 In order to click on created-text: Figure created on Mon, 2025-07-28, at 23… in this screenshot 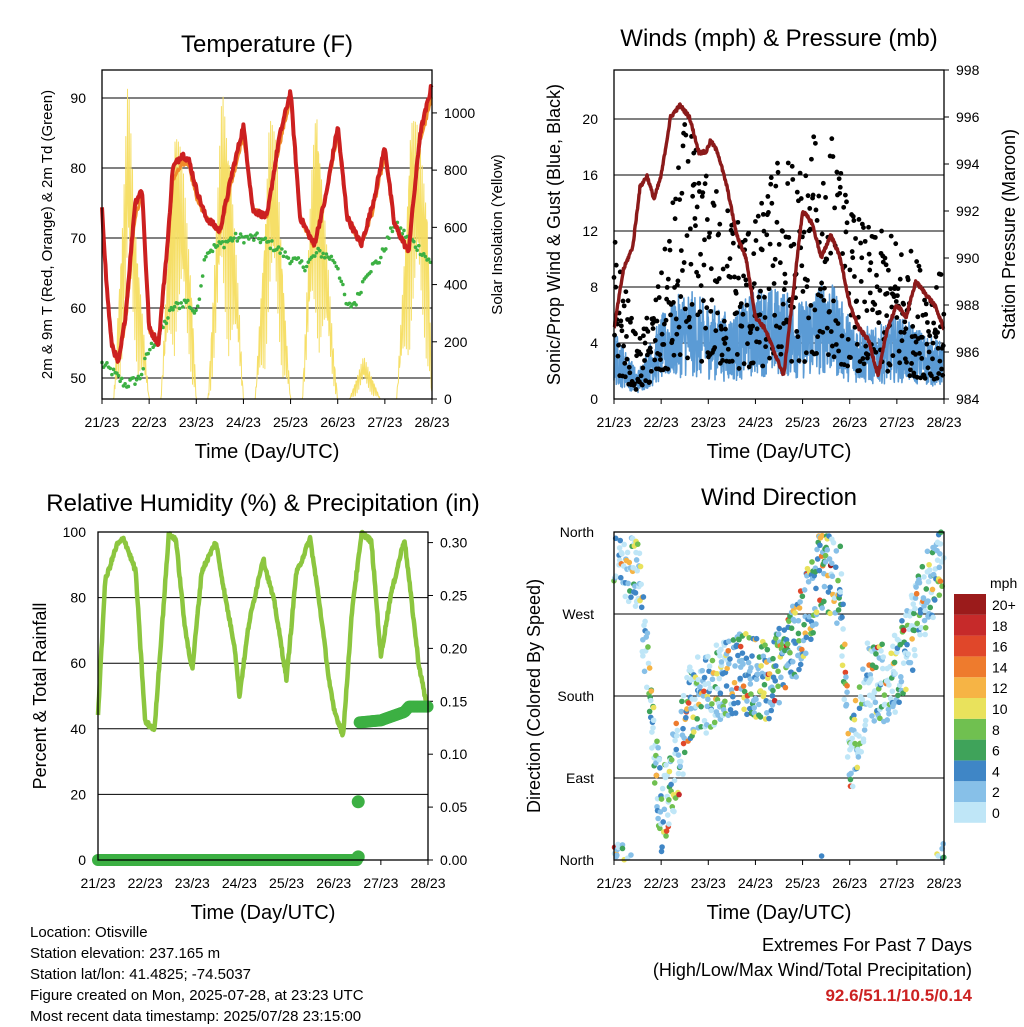, I will do `click(197, 995)`.